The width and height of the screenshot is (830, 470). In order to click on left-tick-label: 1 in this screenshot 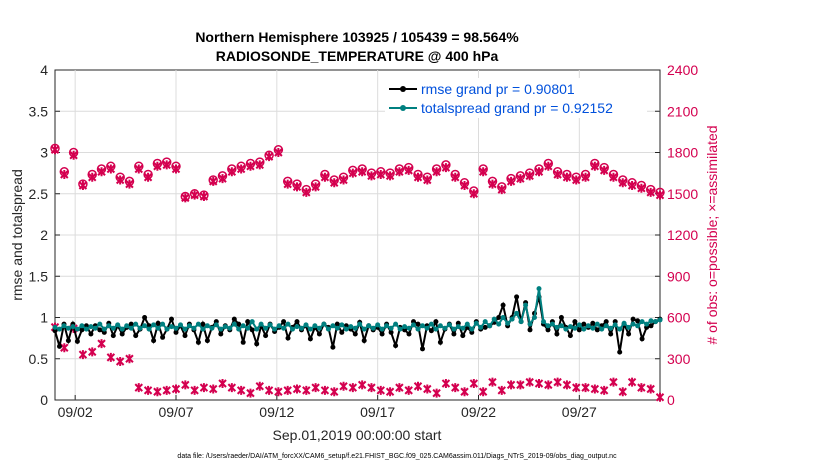, I will do `click(44, 318)`.